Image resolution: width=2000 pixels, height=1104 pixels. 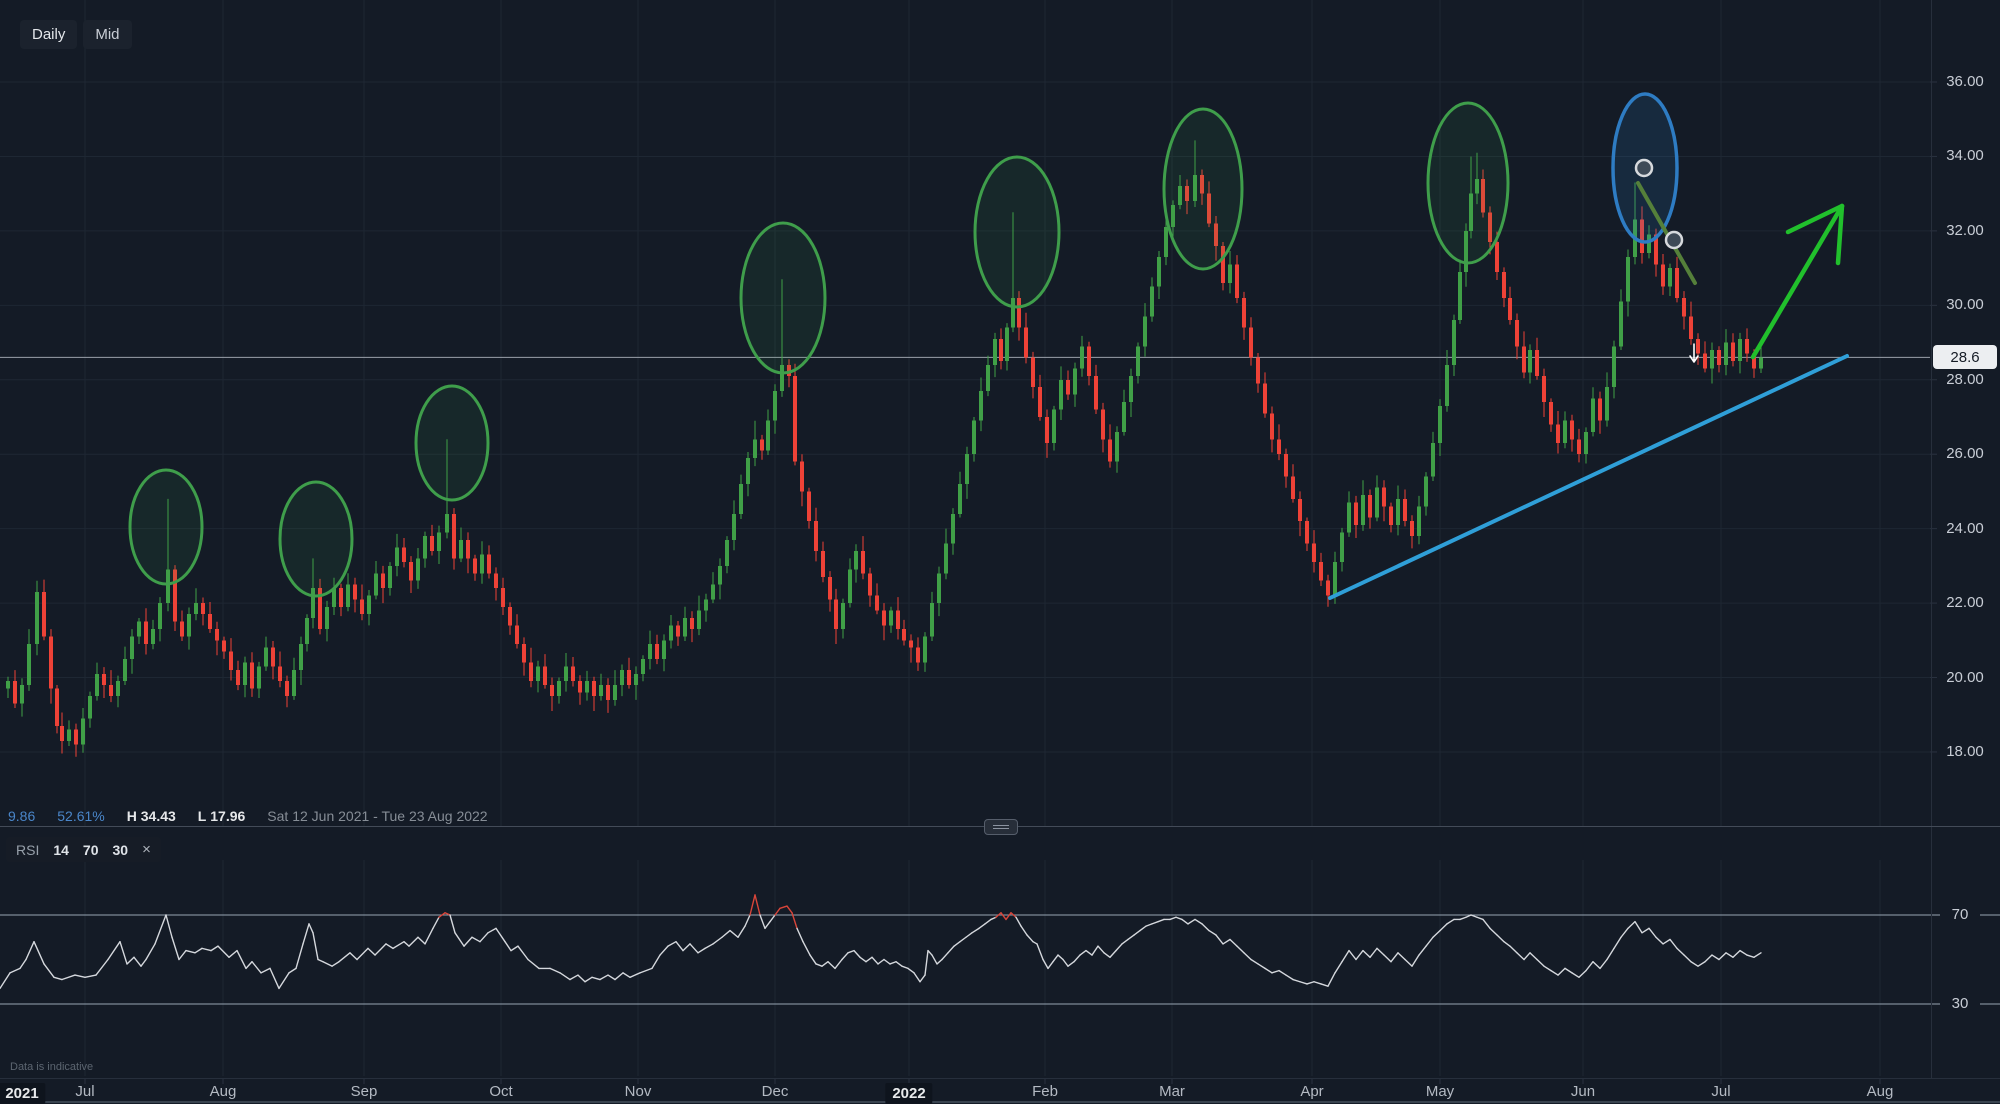 I want to click on price-tick-label: 18.00, so click(x=1965, y=751).